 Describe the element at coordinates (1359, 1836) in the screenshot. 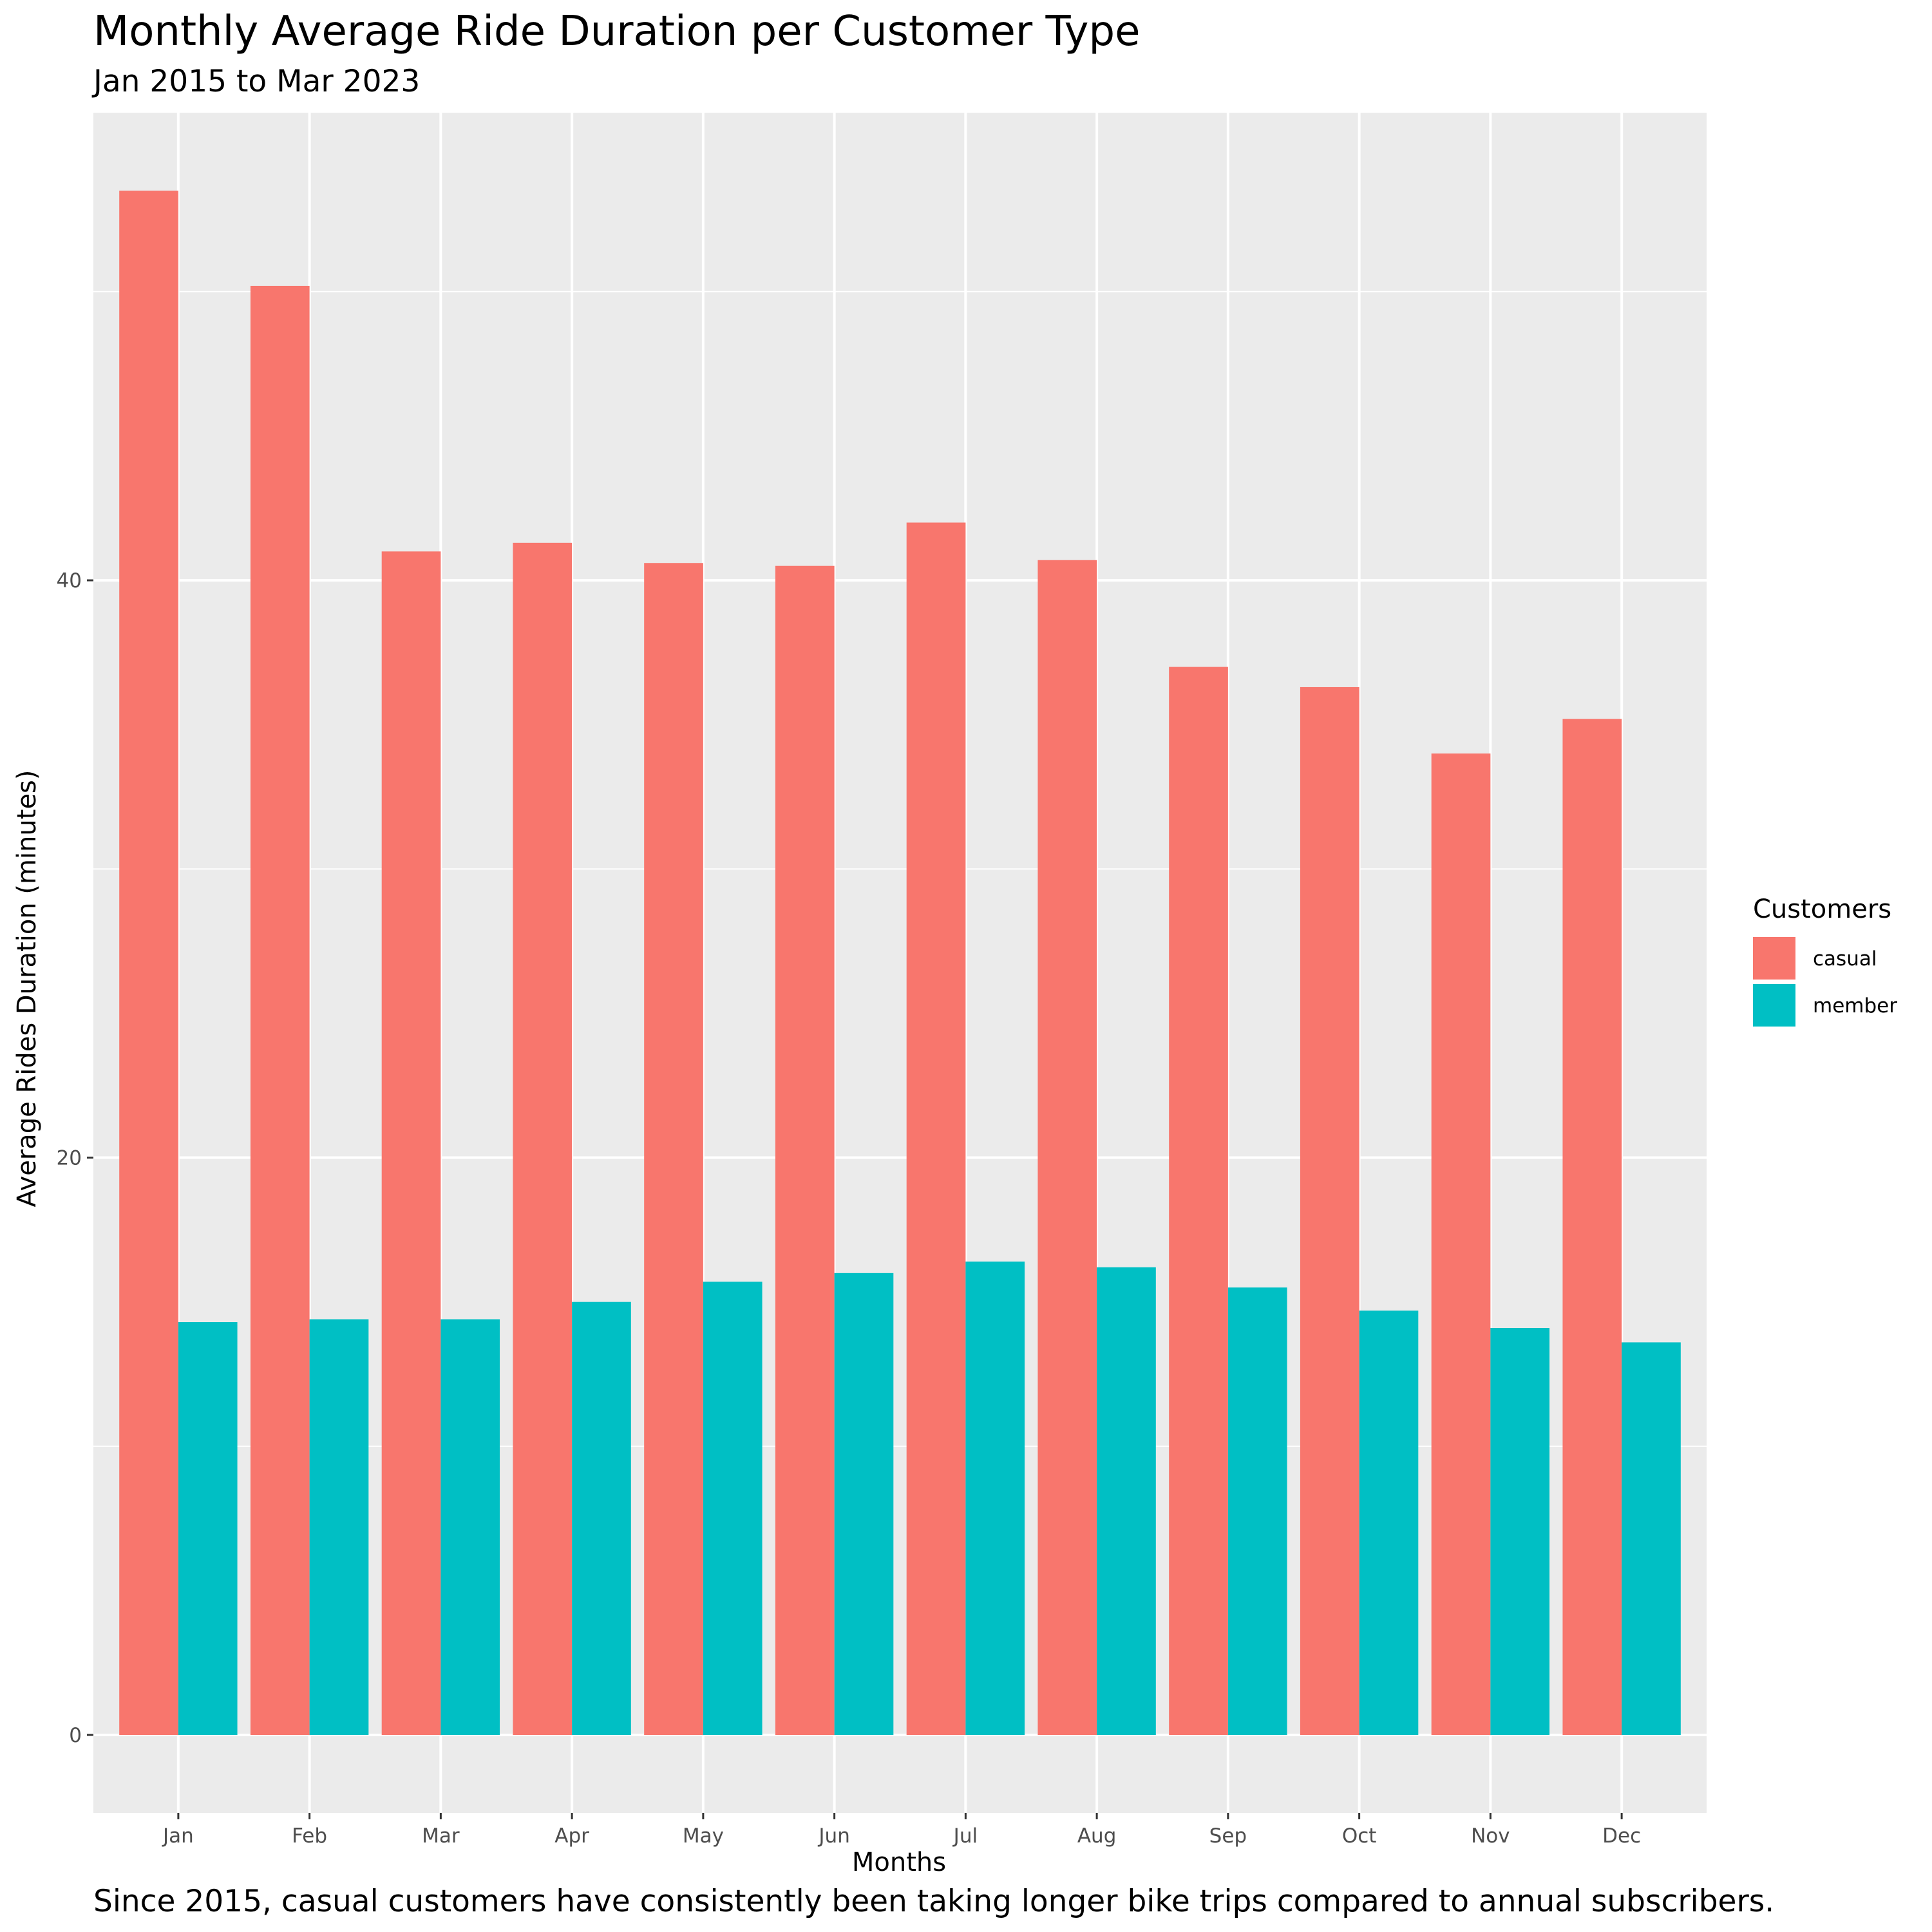

I see `x-tick-label: Oct` at that location.